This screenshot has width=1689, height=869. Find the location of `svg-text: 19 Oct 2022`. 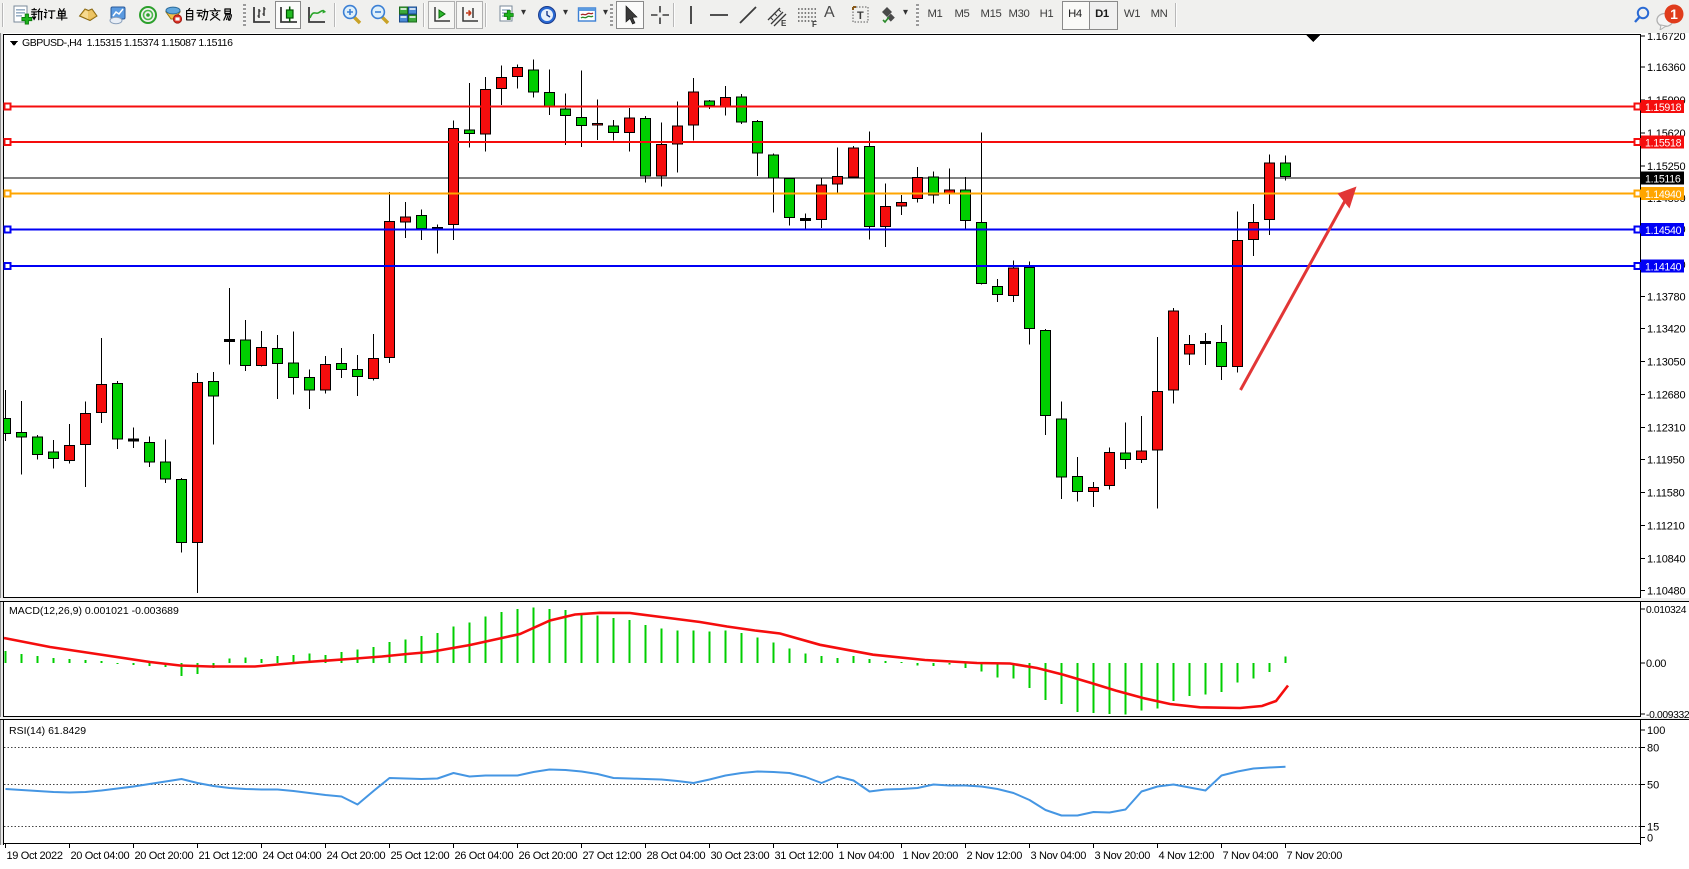

svg-text: 19 Oct 2022 is located at coordinates (35, 856).